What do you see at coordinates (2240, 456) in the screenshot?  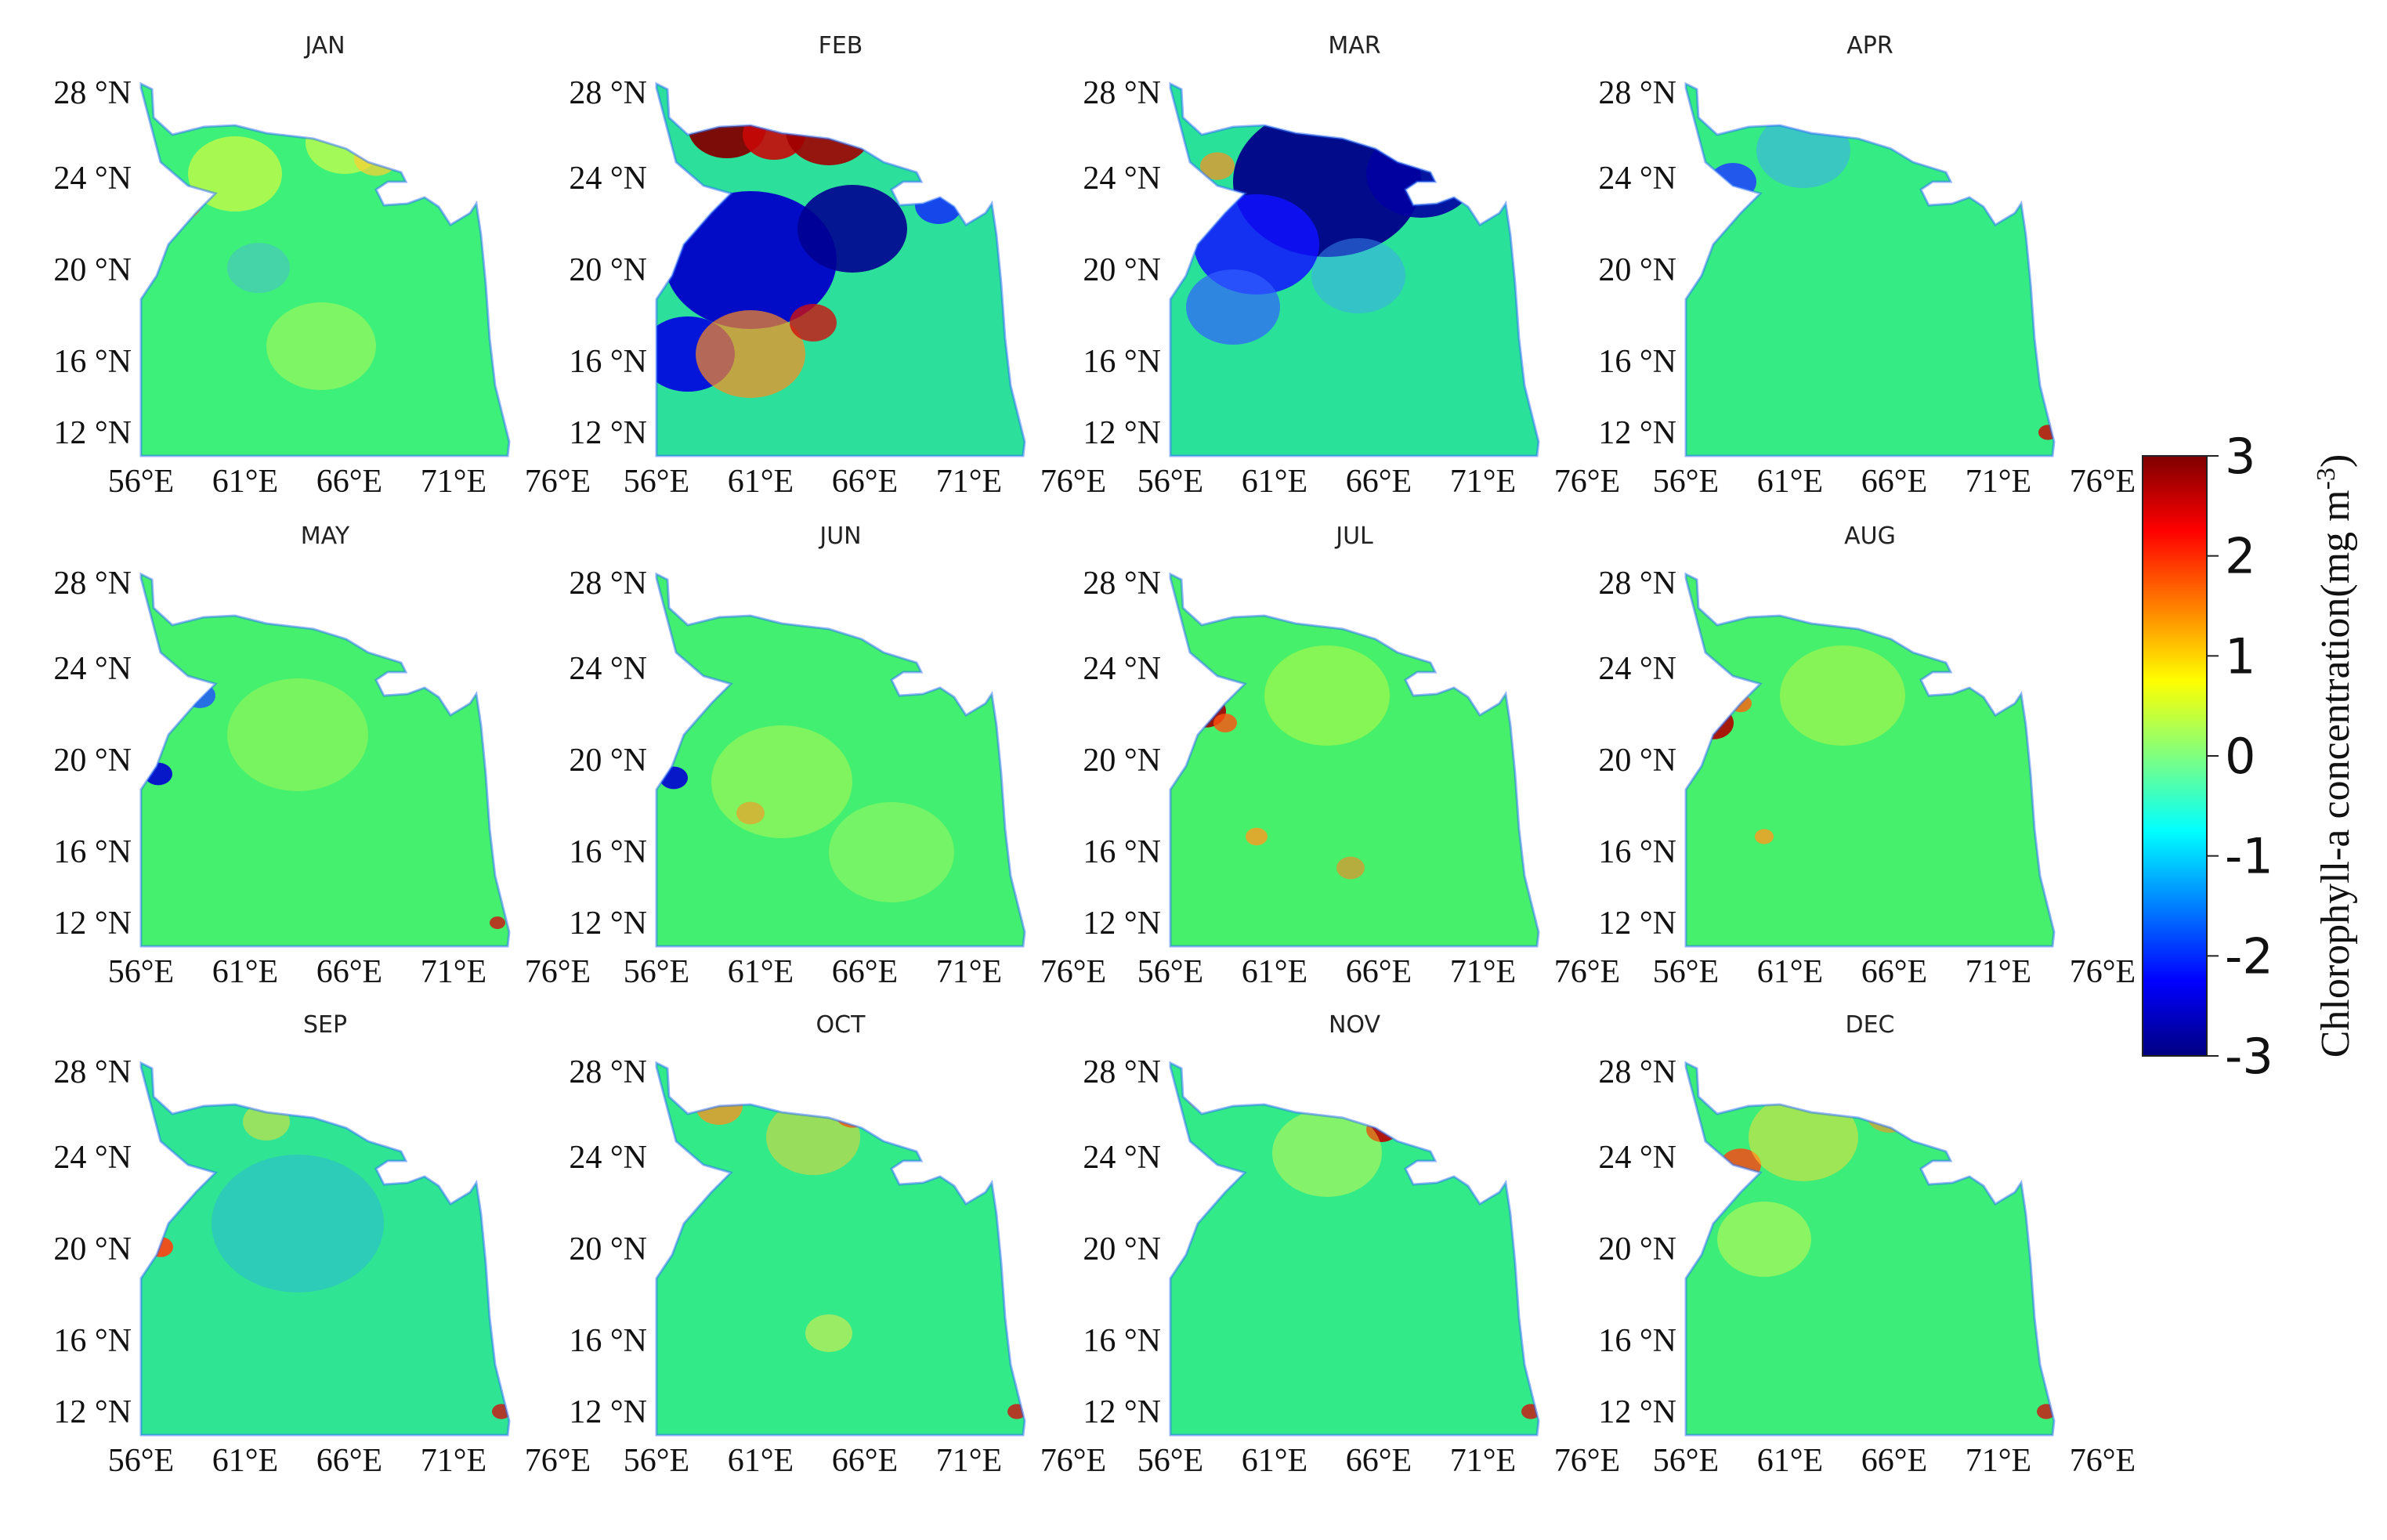 I see `colorbar-tick-label: 3` at bounding box center [2240, 456].